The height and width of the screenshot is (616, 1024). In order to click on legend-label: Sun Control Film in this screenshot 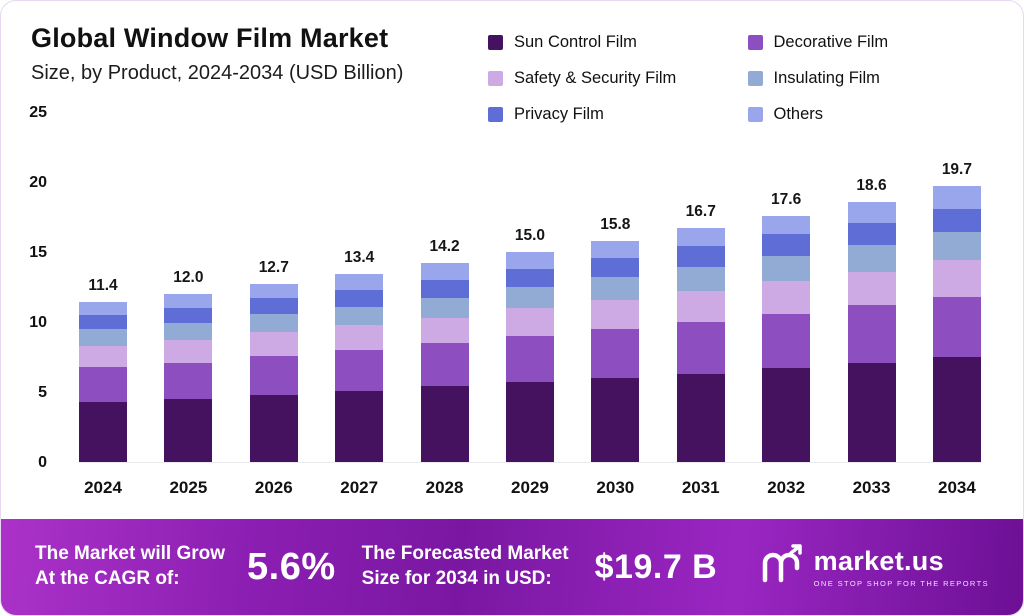, I will do `click(575, 42)`.